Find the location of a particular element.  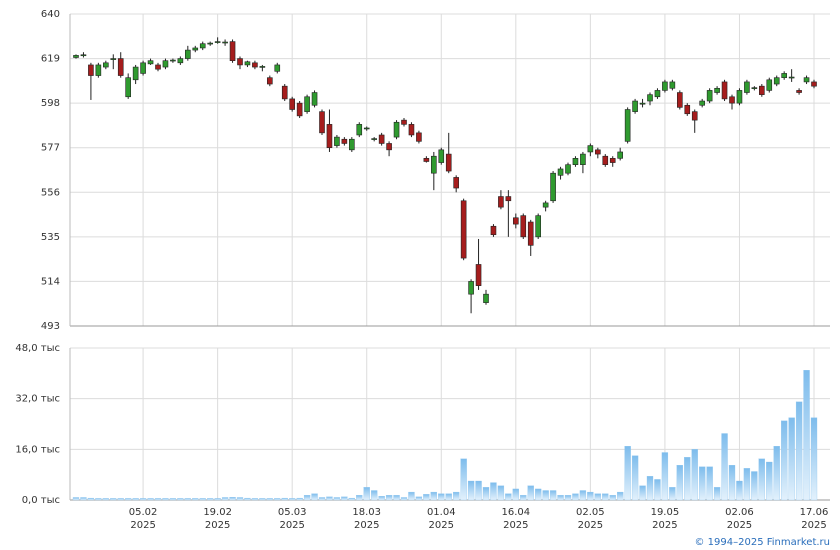

volume-tick-label: 48,0 тыс is located at coordinates (37, 348).